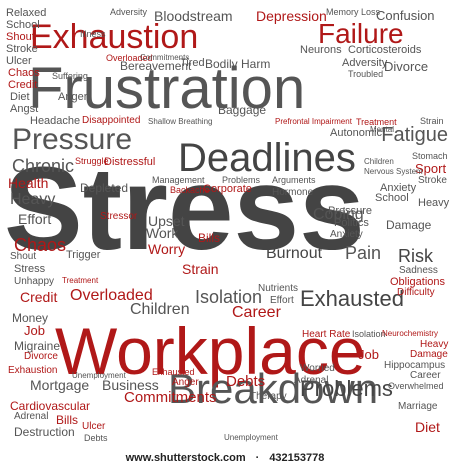 This screenshot has height=470, width=450. I want to click on cloud-word: Unemployment, so click(99, 375).